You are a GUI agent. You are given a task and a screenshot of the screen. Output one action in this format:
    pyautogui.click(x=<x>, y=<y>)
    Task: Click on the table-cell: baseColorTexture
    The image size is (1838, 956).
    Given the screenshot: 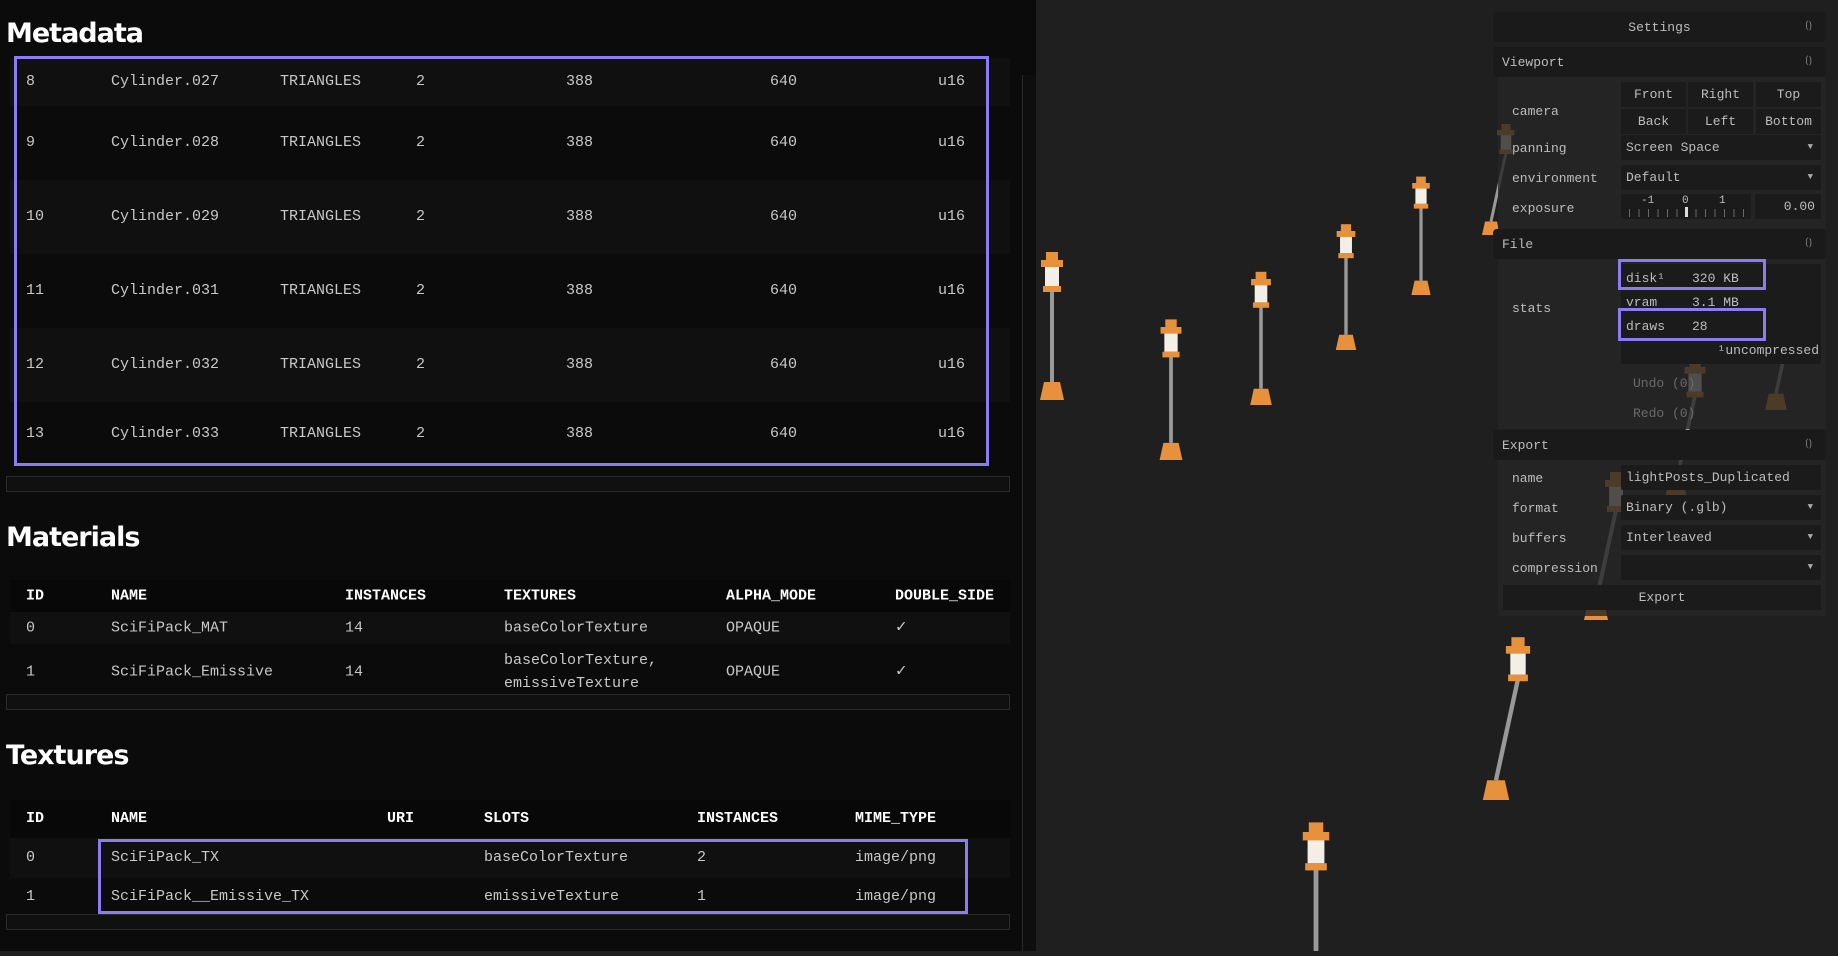 What is the action you would take?
    pyautogui.click(x=556, y=857)
    